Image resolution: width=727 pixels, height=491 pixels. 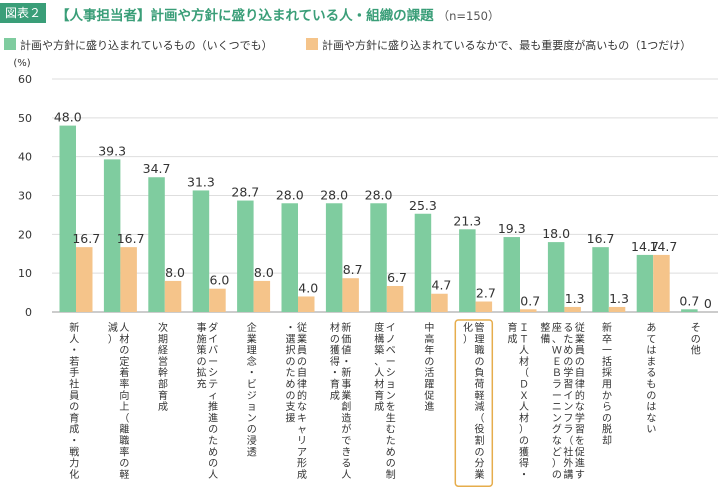 What do you see at coordinates (645, 246) in the screenshot?
I see `data-label-series1: 14.7` at bounding box center [645, 246].